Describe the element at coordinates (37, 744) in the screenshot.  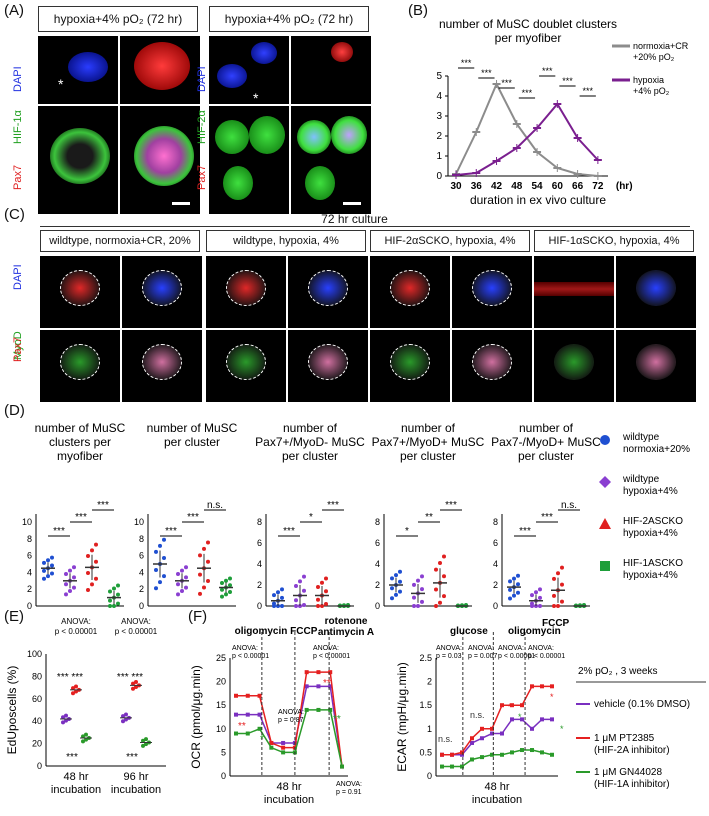
I see `chart-e-ytick: 20` at that location.